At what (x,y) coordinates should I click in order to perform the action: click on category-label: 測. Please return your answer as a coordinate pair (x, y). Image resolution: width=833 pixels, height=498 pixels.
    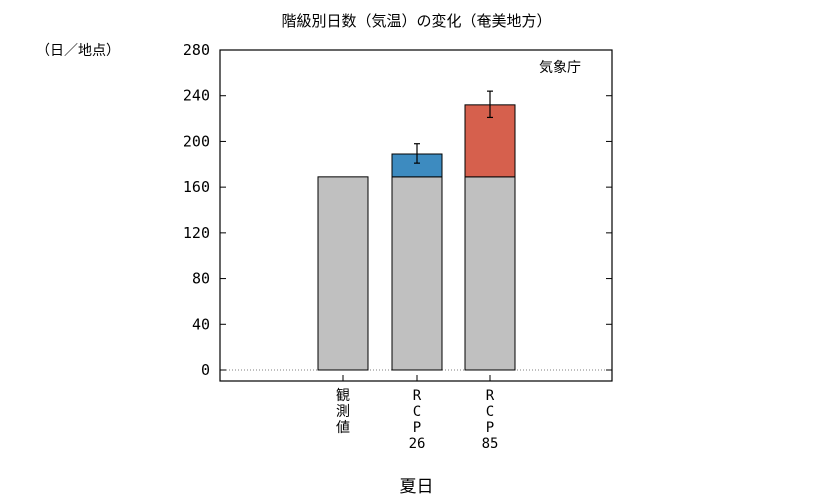
    Looking at the image, I should click on (343, 412).